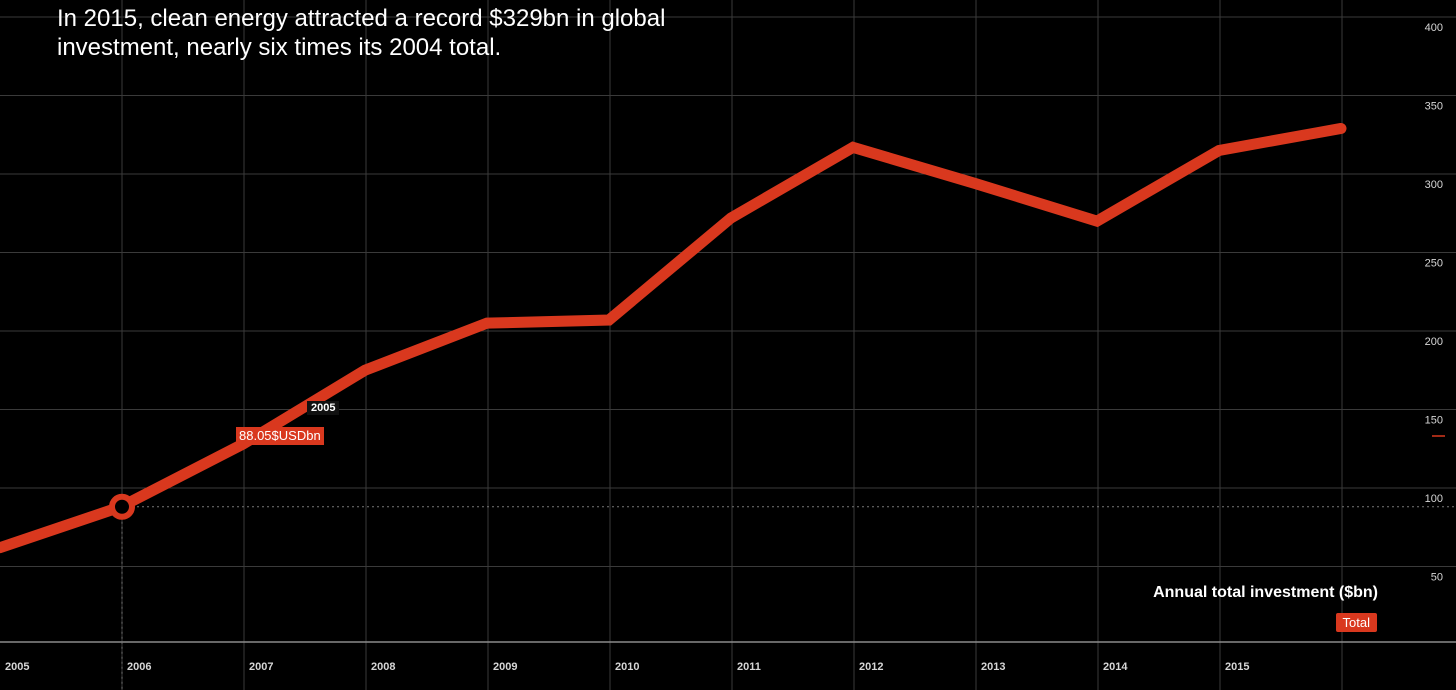  Describe the element at coordinates (139, 667) in the screenshot. I see `x-tick-label: 2006` at that location.